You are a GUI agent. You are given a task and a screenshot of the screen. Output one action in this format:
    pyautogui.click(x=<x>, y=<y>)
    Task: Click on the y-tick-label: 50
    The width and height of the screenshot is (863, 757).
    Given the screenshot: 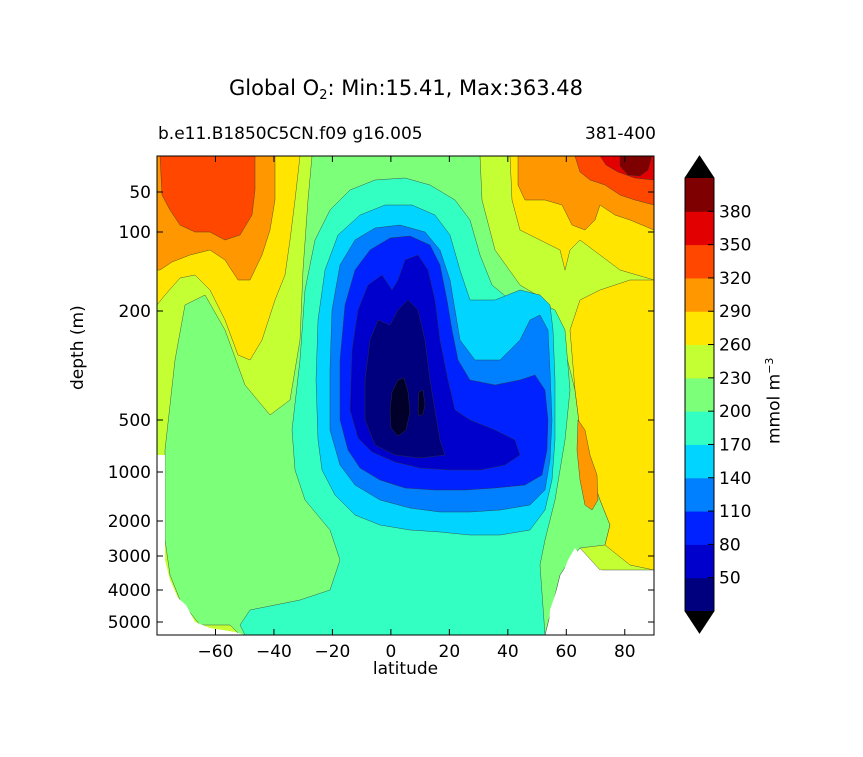 What is the action you would take?
    pyautogui.click(x=140, y=193)
    